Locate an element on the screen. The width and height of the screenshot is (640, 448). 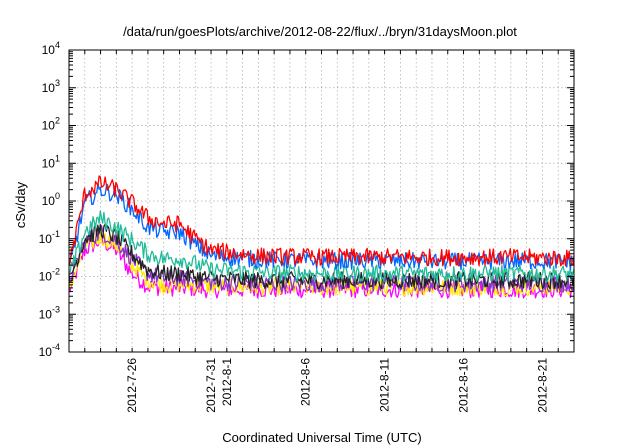
y-tick-label: 10¹ is located at coordinates (51, 161).